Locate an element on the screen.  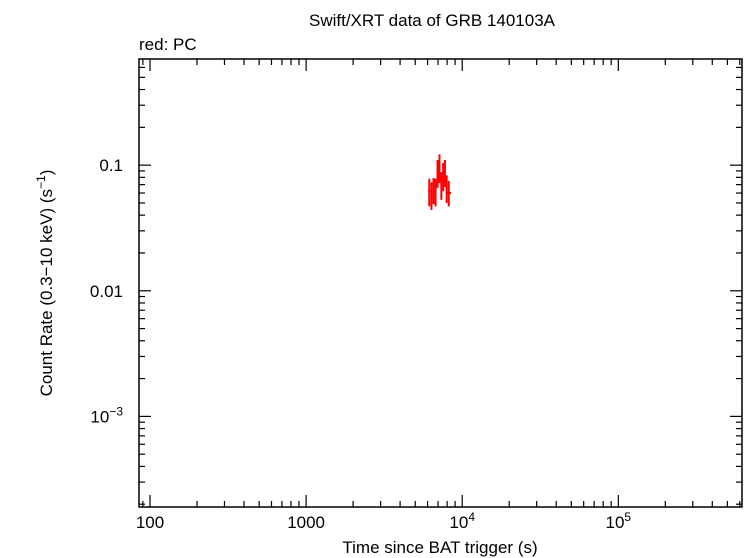
x-tick-label: 100 is located at coordinates (150, 522).